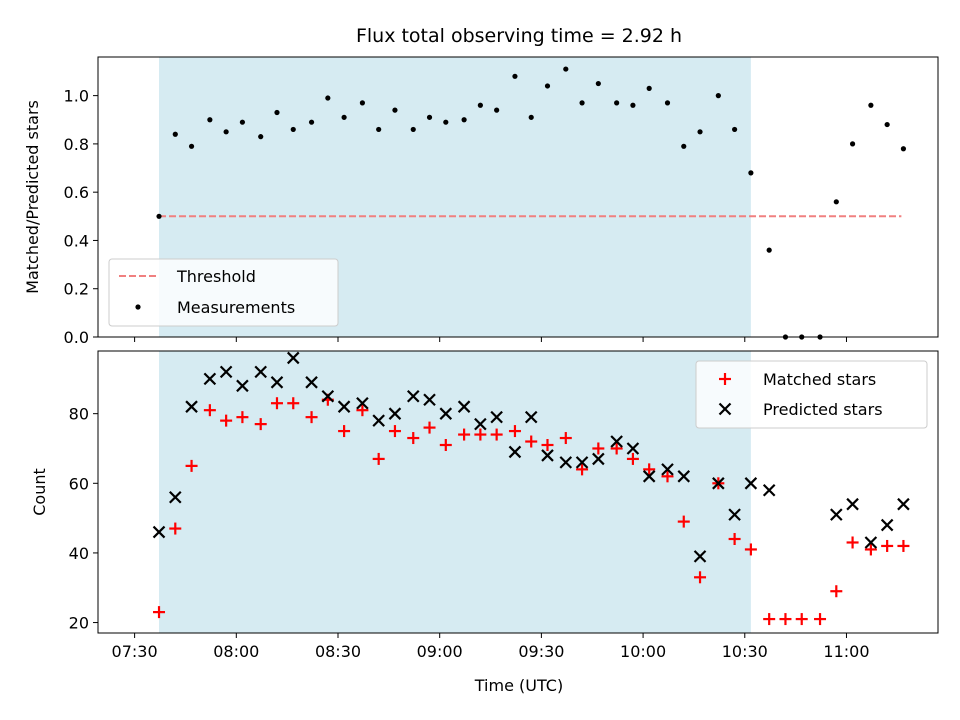  I want to click on y-tick-label: 0.8, so click(76, 144).